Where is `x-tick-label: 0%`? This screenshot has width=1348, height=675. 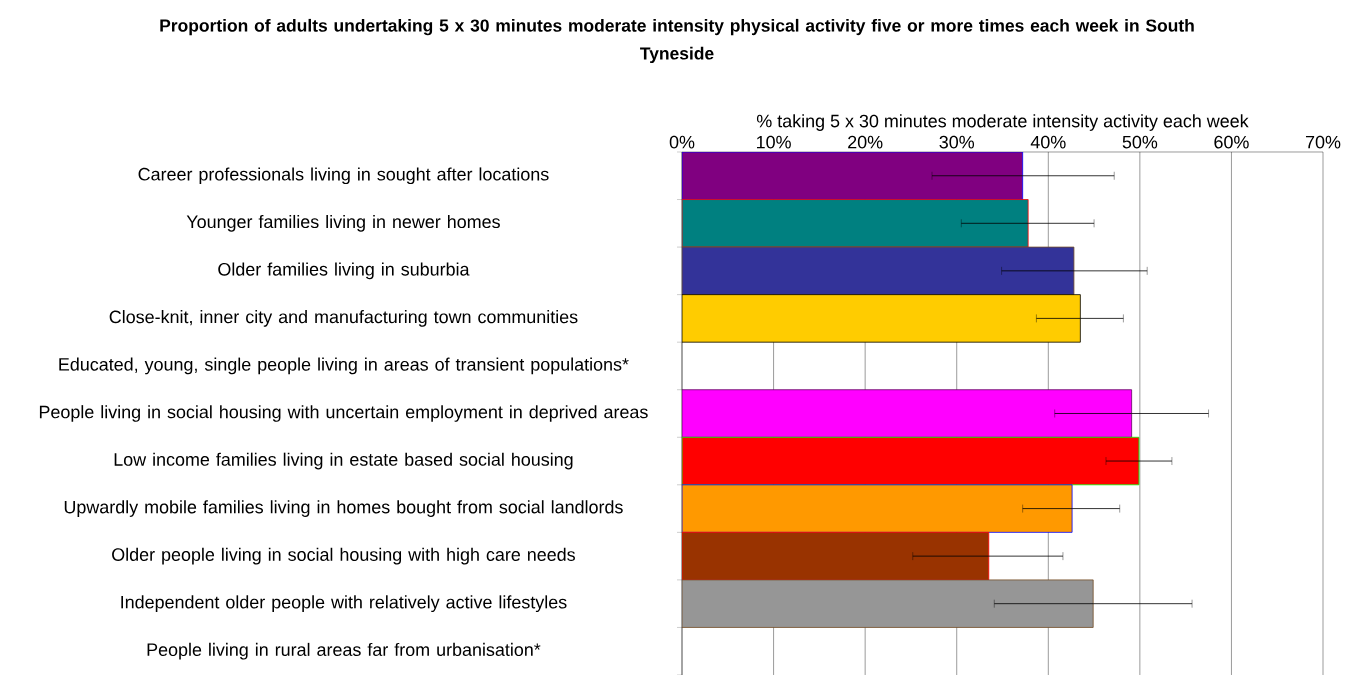 x-tick-label: 0% is located at coordinates (682, 142).